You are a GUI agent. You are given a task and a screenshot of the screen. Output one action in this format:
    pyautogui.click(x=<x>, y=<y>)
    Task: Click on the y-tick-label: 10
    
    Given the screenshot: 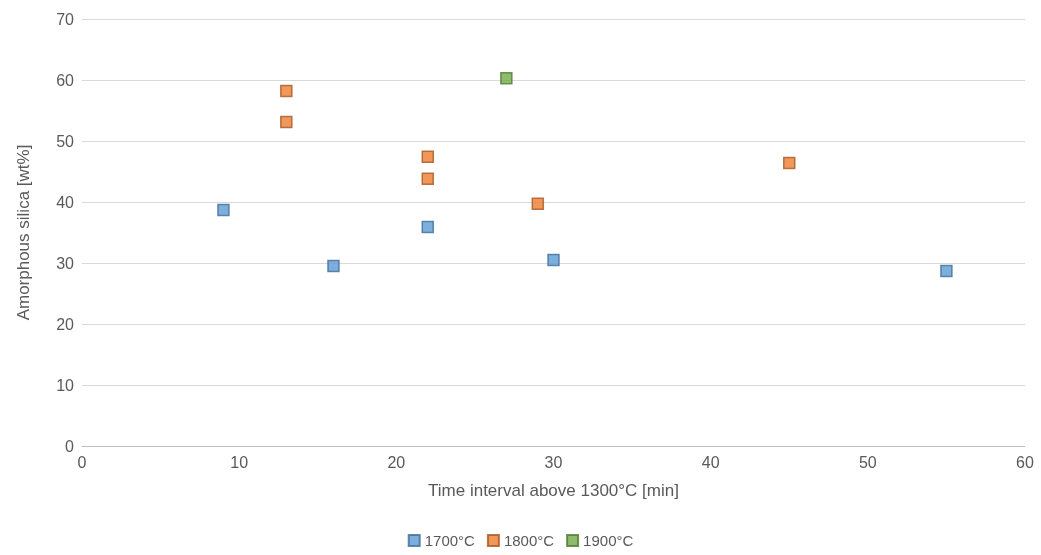 What is the action you would take?
    pyautogui.click(x=65, y=385)
    